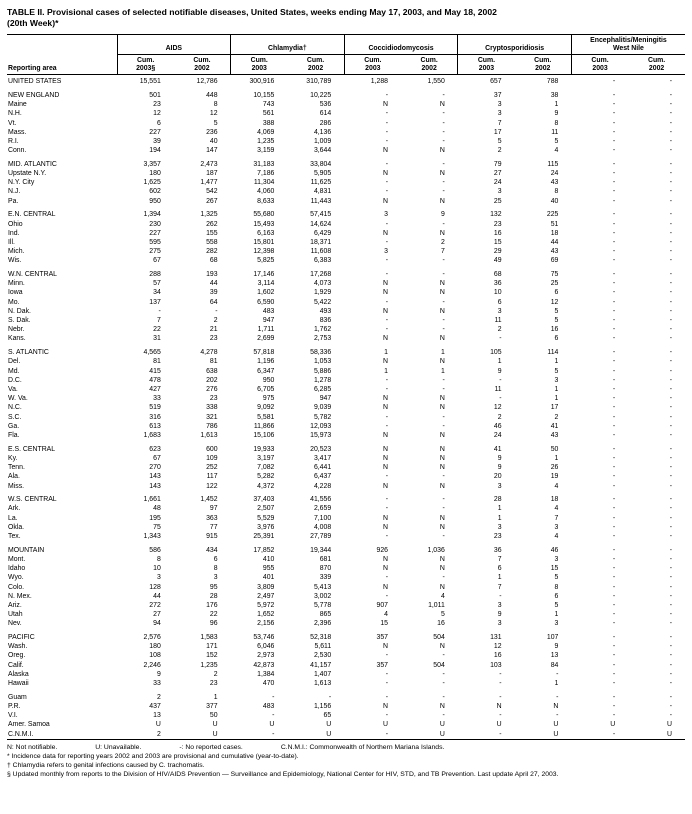 The width and height of the screenshot is (692, 814). I want to click on value-cell: 5,886, so click(322, 371).